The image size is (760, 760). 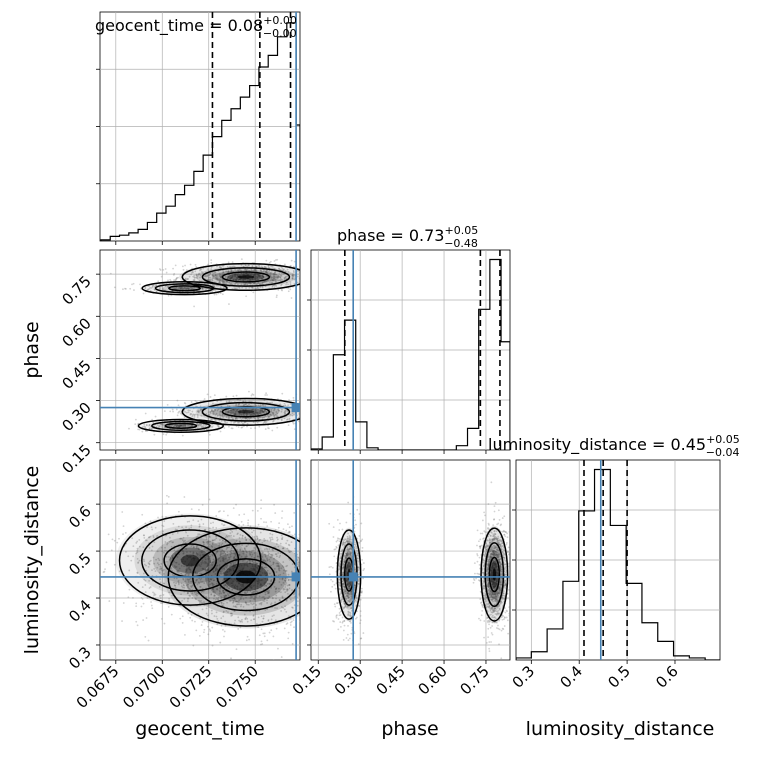 I want to click on x-tick-label-luminosity-distance: 0.6, so click(x=667, y=677).